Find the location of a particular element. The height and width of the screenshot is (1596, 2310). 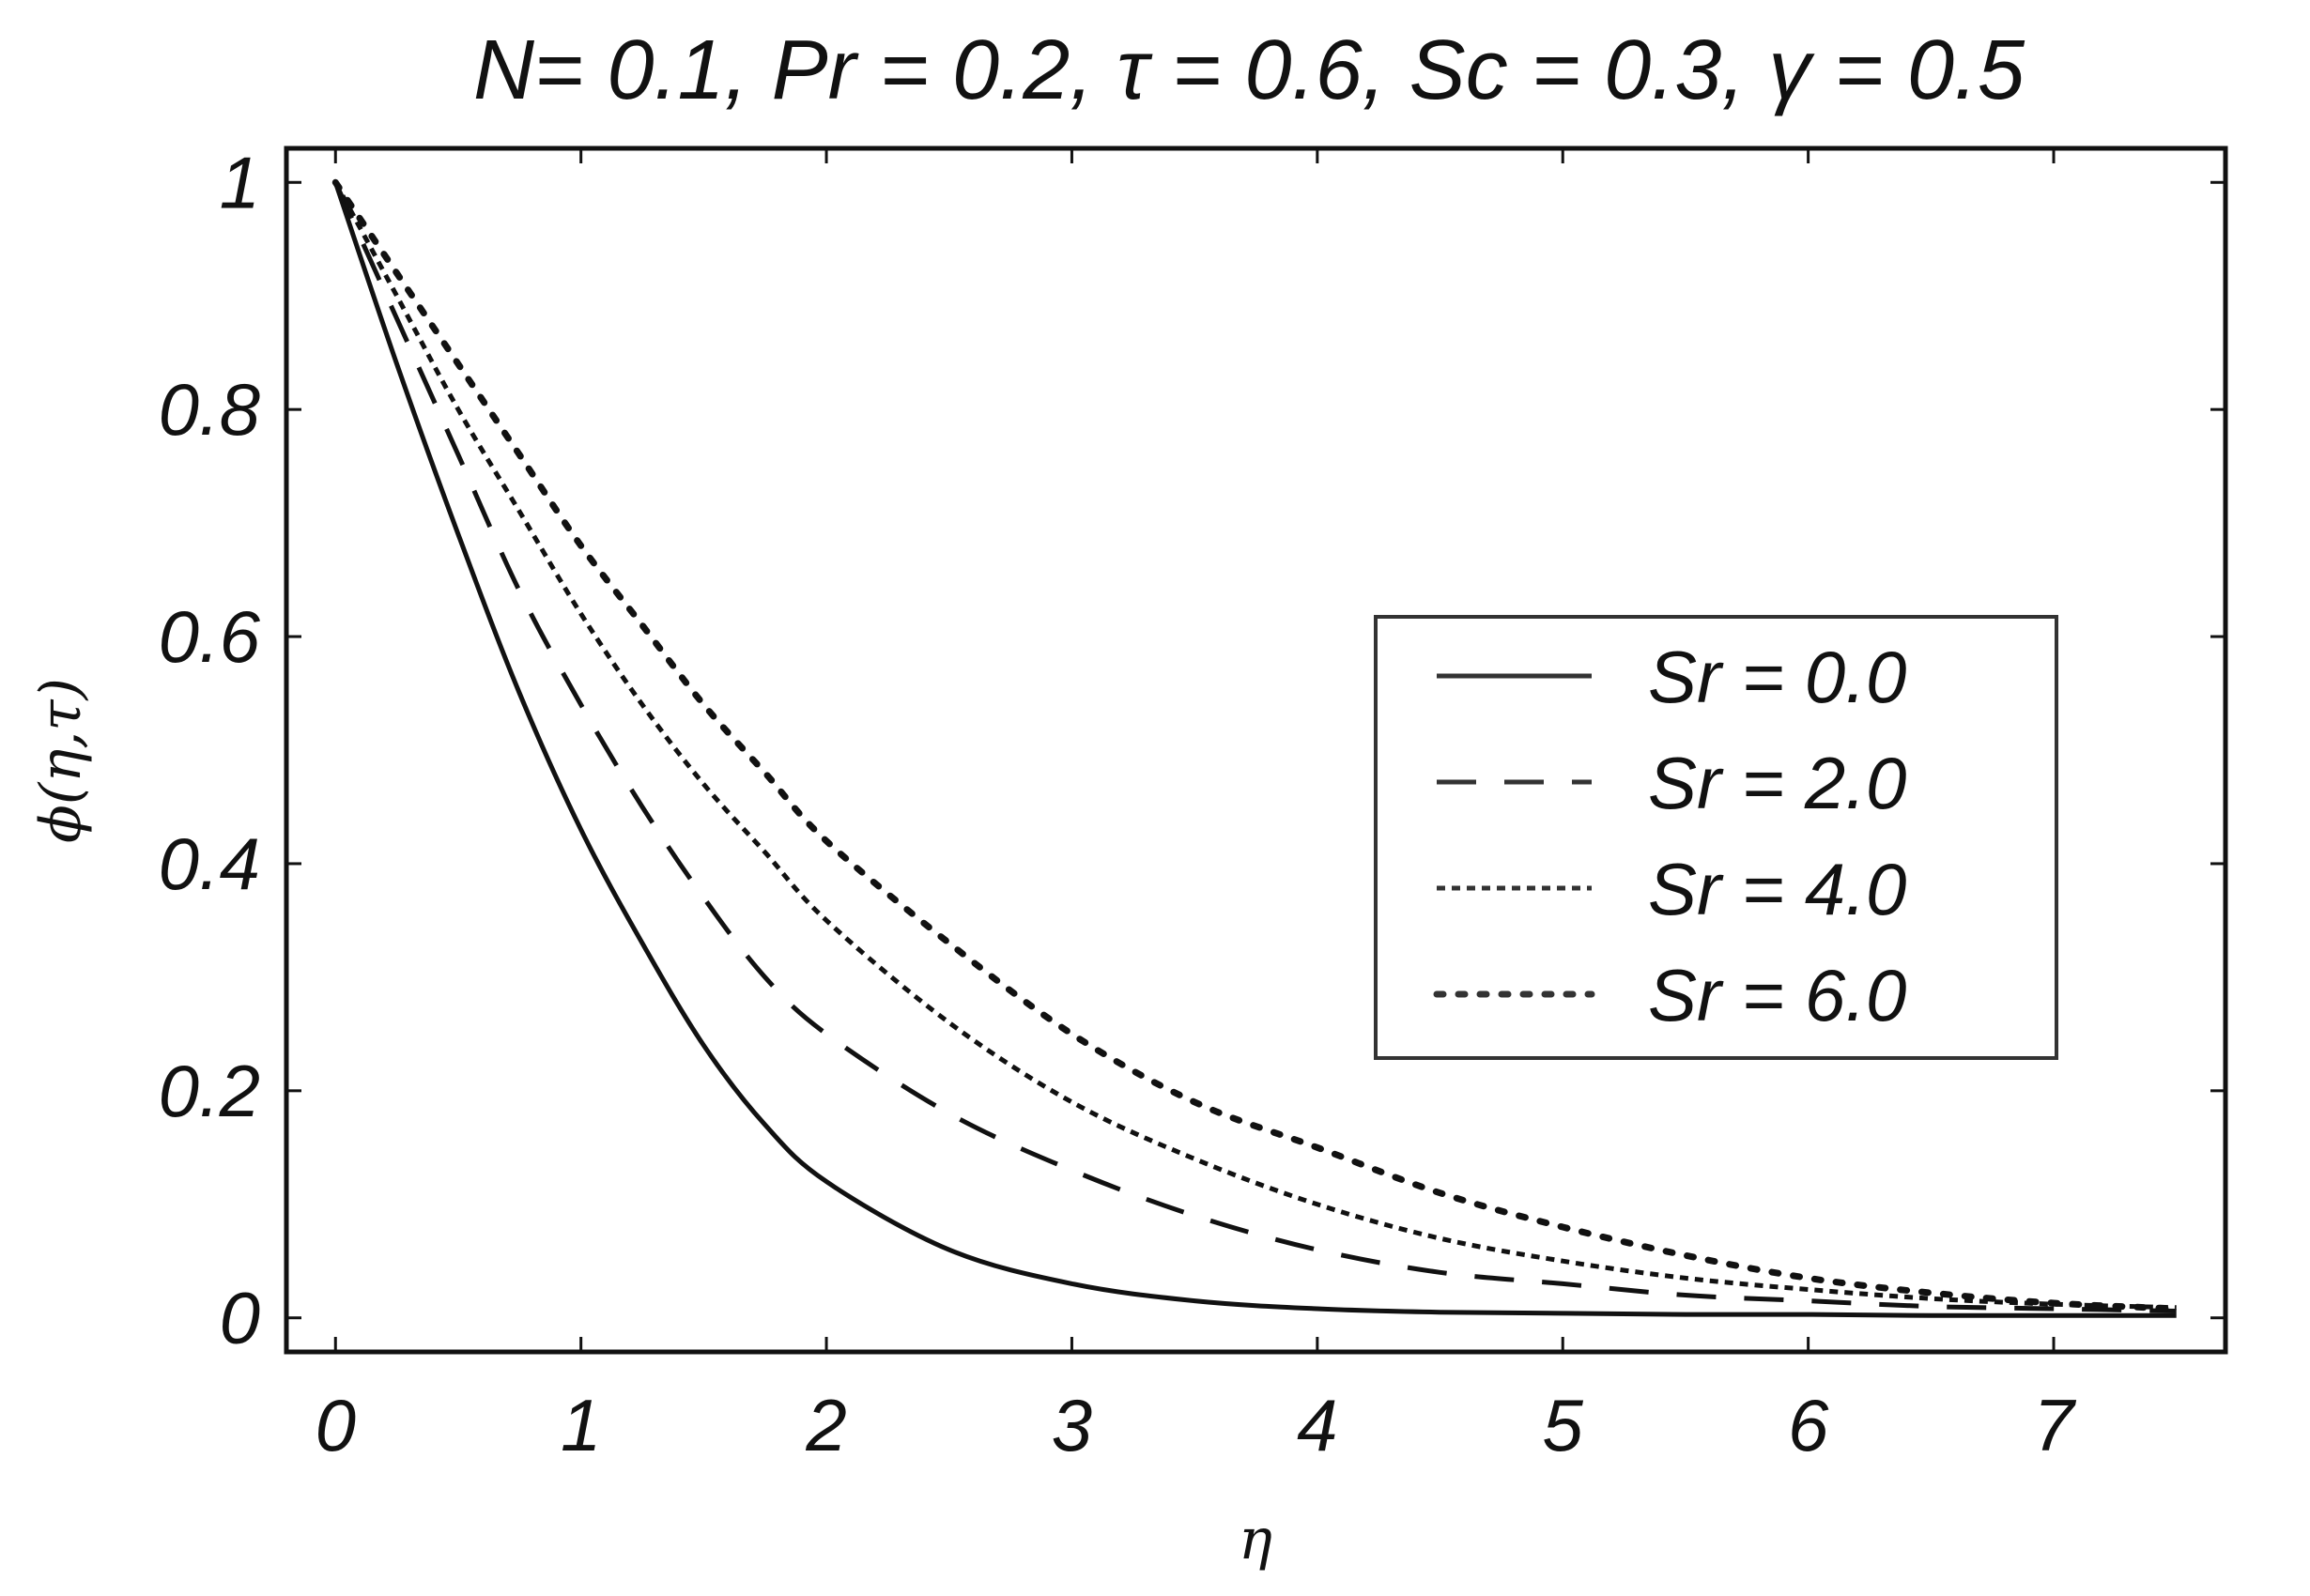

y-tick-label-0: 0 is located at coordinates (240, 1318).